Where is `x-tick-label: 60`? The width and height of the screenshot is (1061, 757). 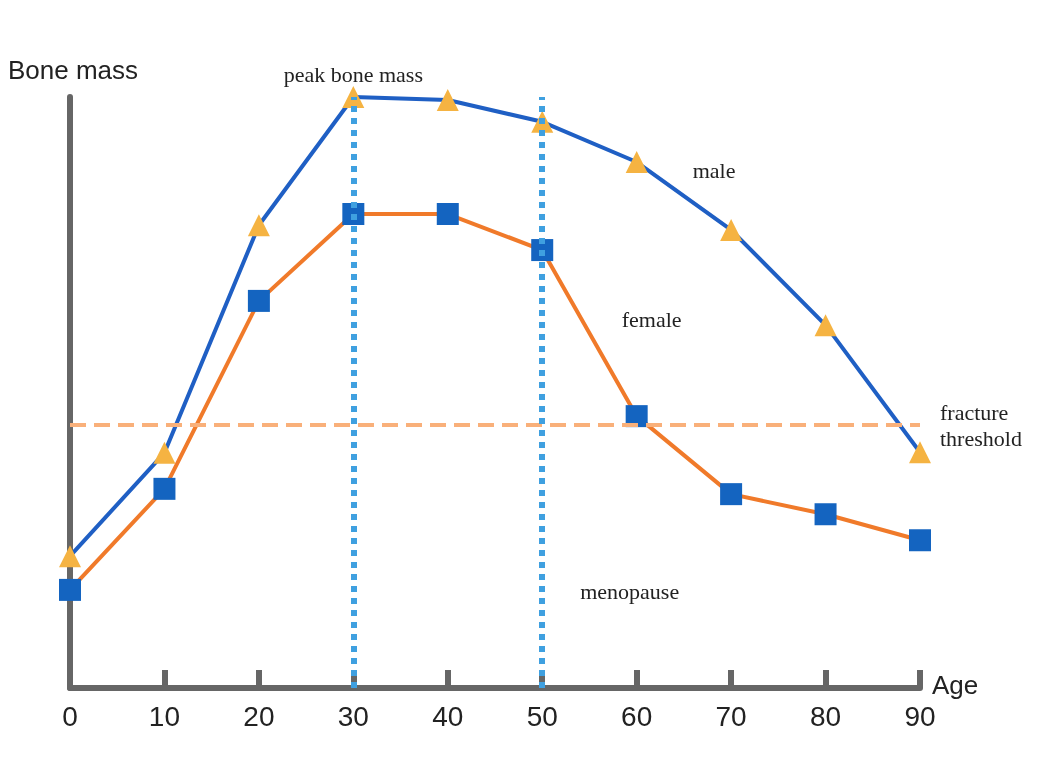
x-tick-label: 60 is located at coordinates (637, 716).